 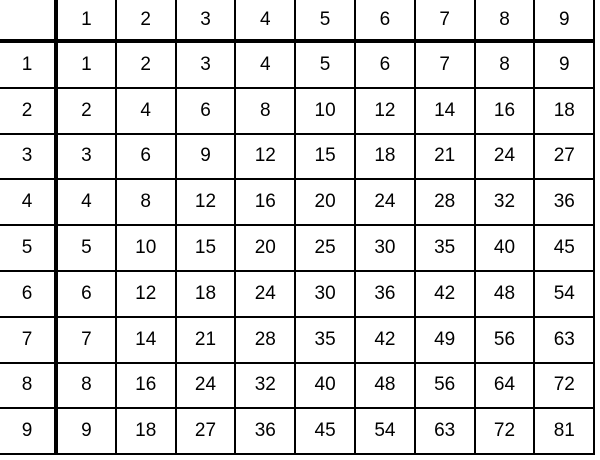 What do you see at coordinates (564, 21) in the screenshot?
I see `column-header: 9` at bounding box center [564, 21].